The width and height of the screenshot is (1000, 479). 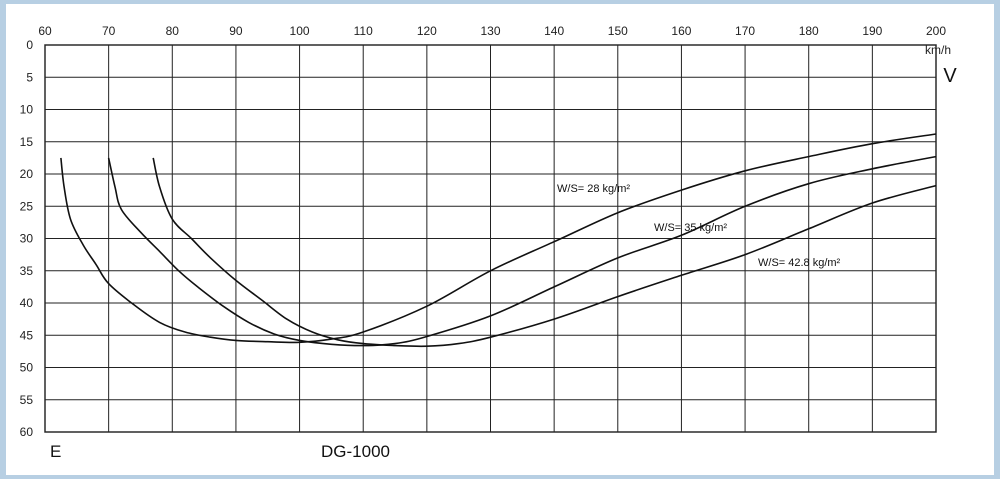 I want to click on y-tick-label: 55, so click(x=27, y=400).